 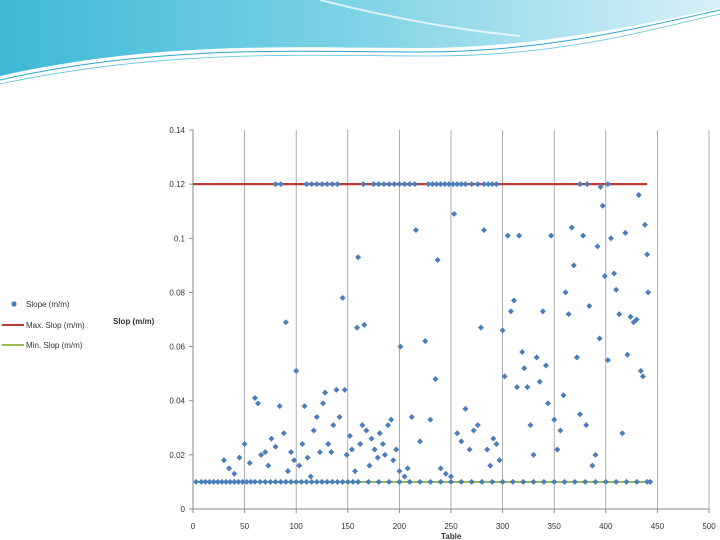 What do you see at coordinates (606, 526) in the screenshot?
I see `x-tick-label: 400` at bounding box center [606, 526].